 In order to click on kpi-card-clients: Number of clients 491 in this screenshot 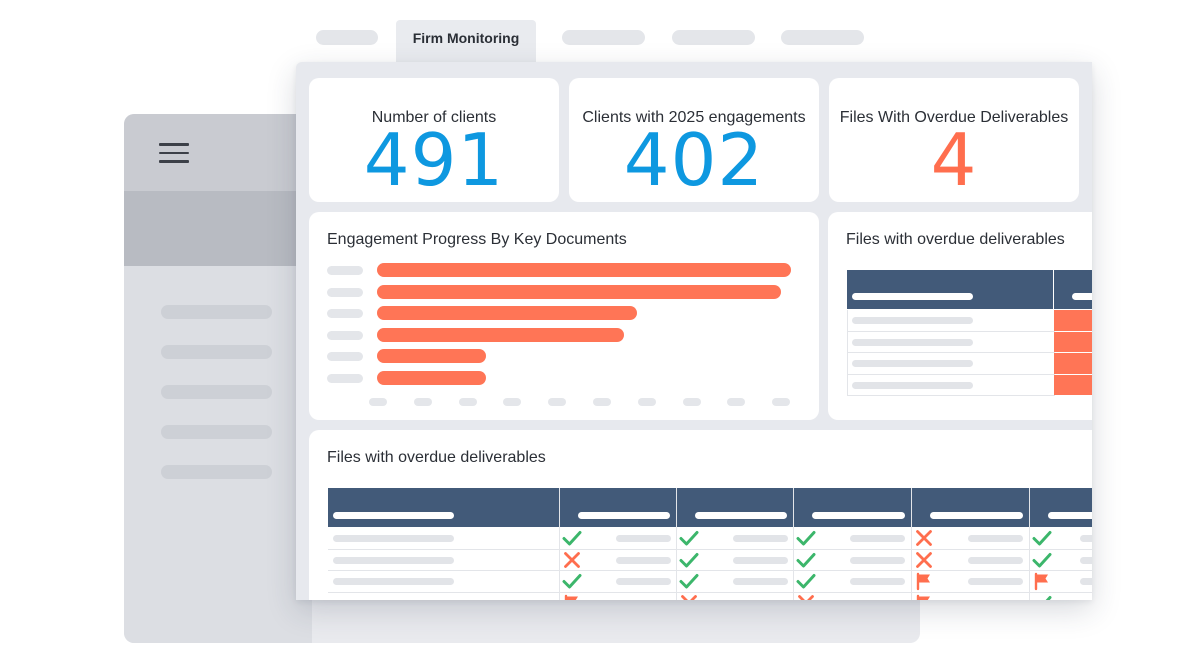, I will do `click(434, 140)`.